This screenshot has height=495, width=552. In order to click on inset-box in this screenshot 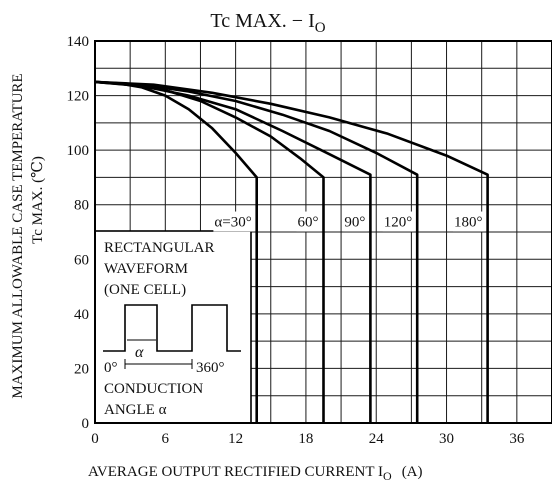, I will do `click(173, 327)`.